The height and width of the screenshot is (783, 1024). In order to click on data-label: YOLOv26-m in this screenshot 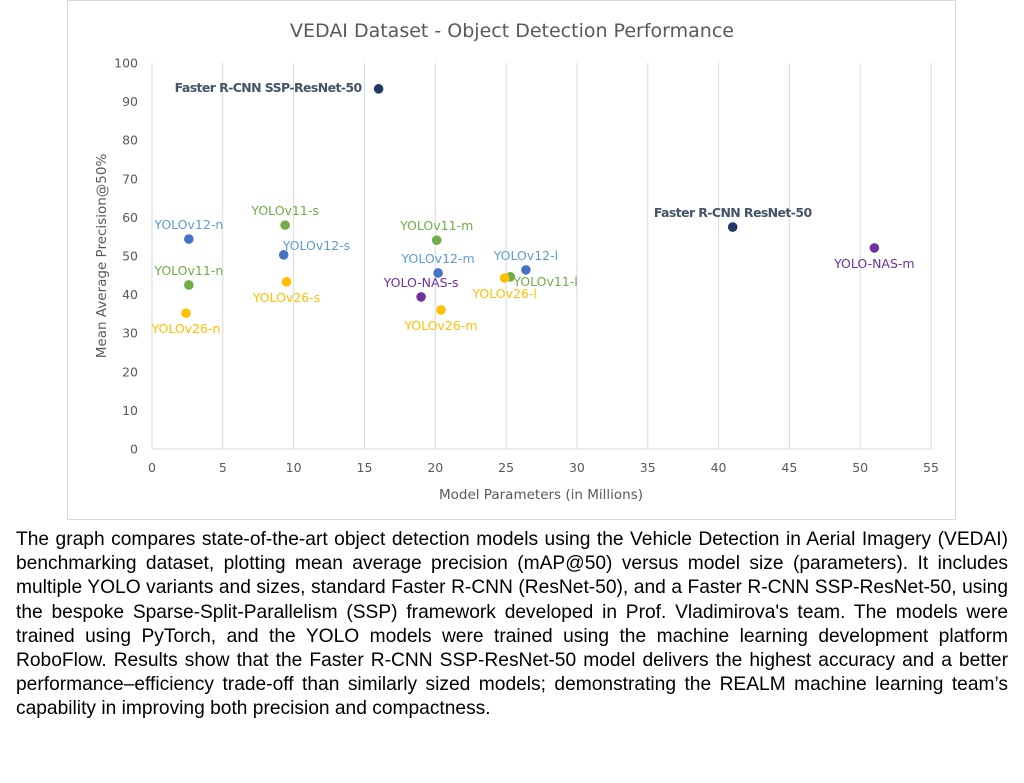, I will do `click(440, 325)`.